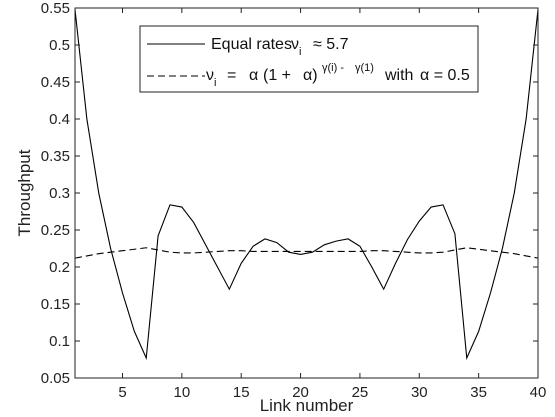 This screenshot has height=417, width=555. I want to click on x-tick-label: 20, so click(300, 392).